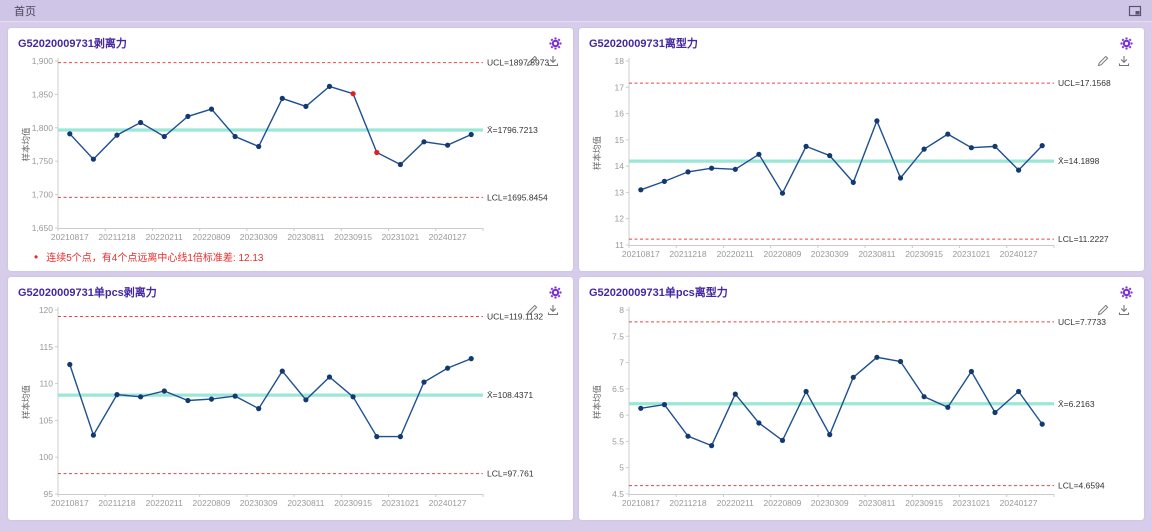 This screenshot has height=531, width=1152. What do you see at coordinates (861, 43) in the screenshot?
I see `panel-header: G52020009731离型力` at bounding box center [861, 43].